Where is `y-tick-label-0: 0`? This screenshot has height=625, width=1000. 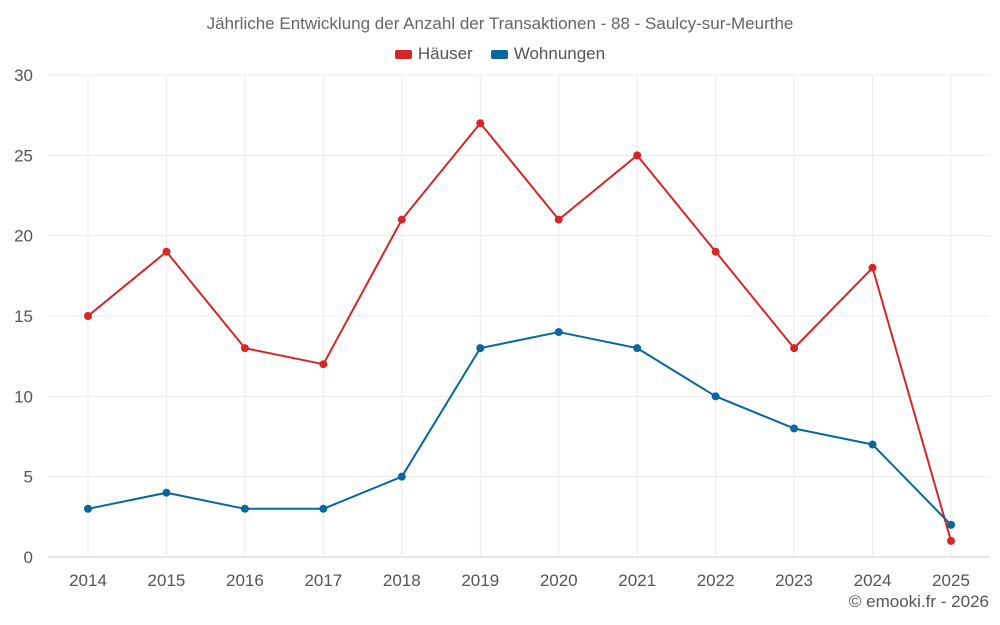 y-tick-label-0: 0 is located at coordinates (28, 557).